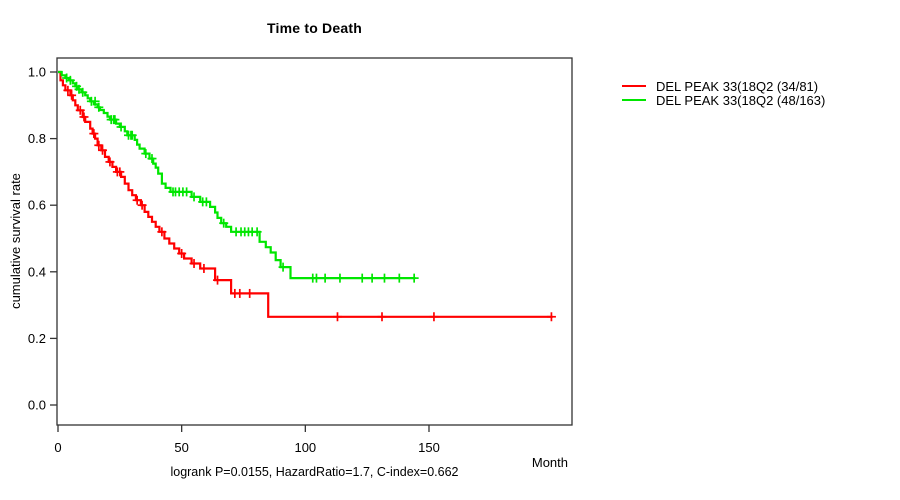 This screenshot has width=900, height=500. What do you see at coordinates (429, 447) in the screenshot?
I see `x-axis-tick-label: 150` at bounding box center [429, 447].